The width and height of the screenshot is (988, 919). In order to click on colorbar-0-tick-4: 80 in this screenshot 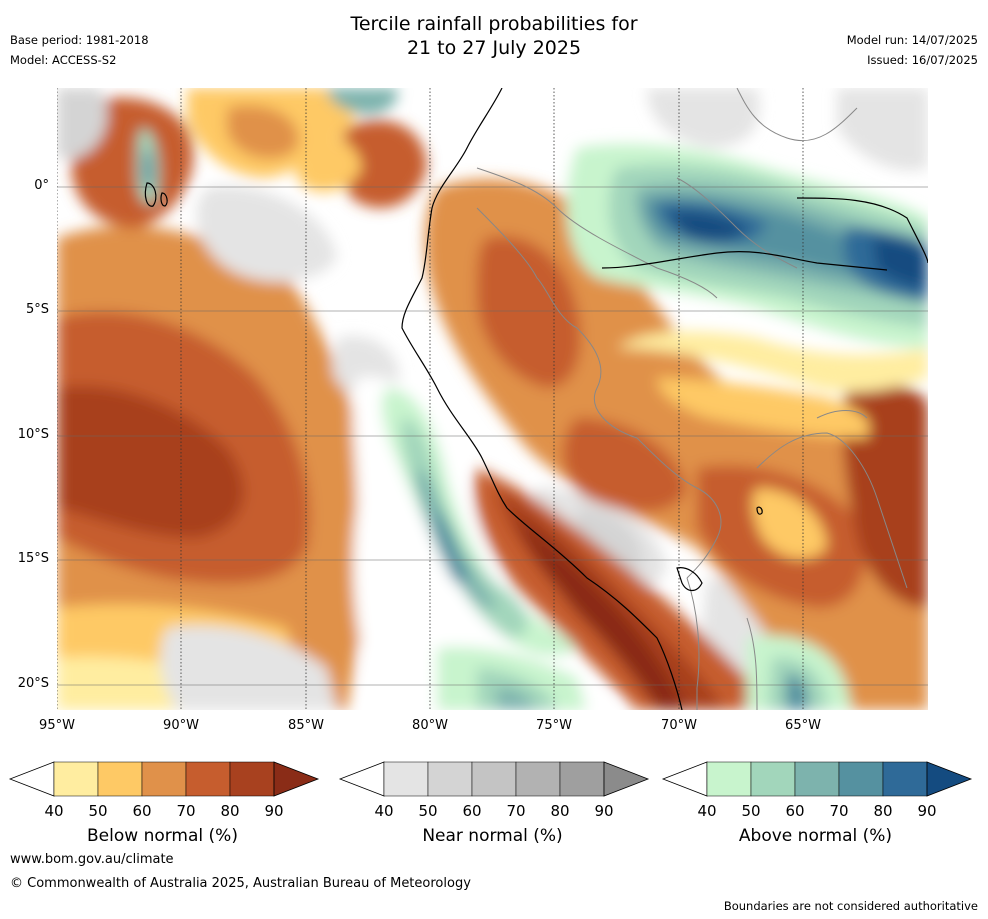, I will do `click(230, 811)`.